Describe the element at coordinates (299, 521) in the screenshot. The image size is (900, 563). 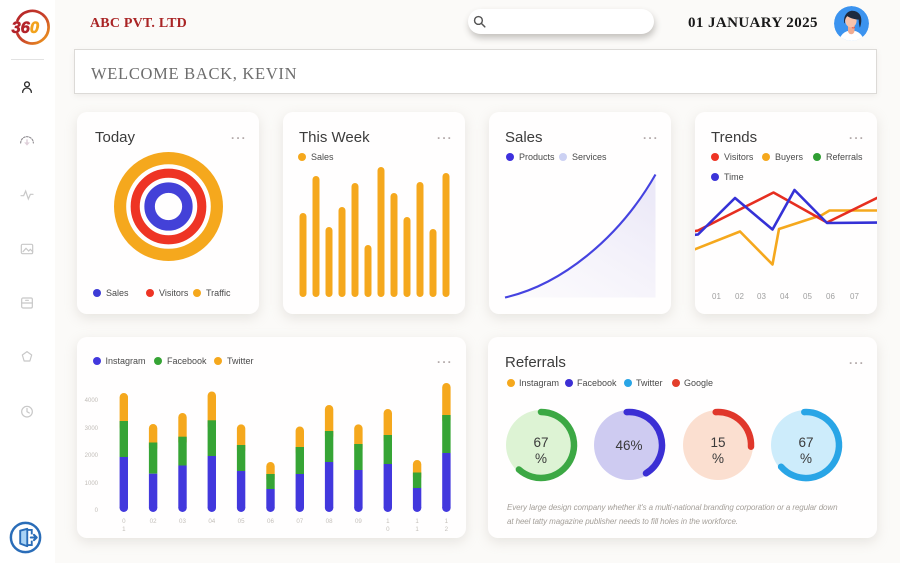
I see `svg-text: 07` at that location.